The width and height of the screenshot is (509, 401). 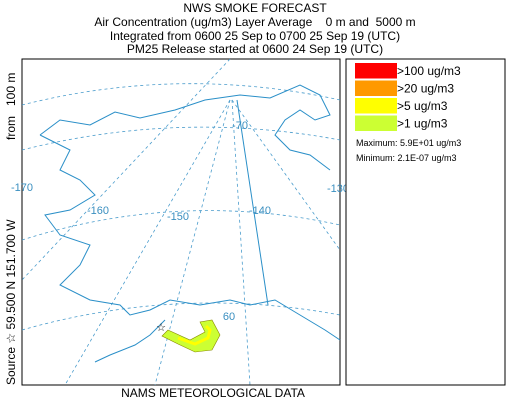 I want to click on minimum: Minimum: 2.1E-07 ug/m3, so click(x=406, y=158).